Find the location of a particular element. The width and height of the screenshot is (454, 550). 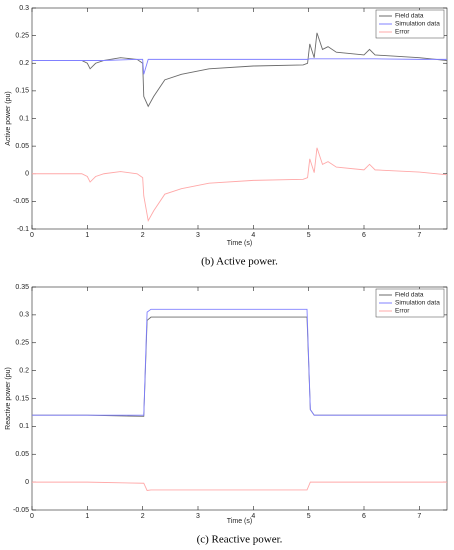

caption: (c) Reactive power. is located at coordinates (240, 540).